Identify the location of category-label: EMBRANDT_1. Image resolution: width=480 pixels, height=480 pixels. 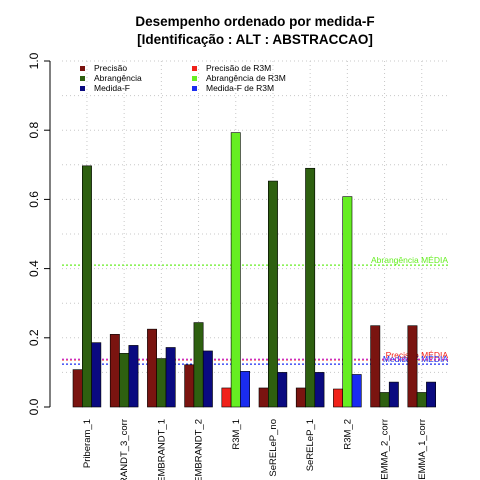
(161, 449).